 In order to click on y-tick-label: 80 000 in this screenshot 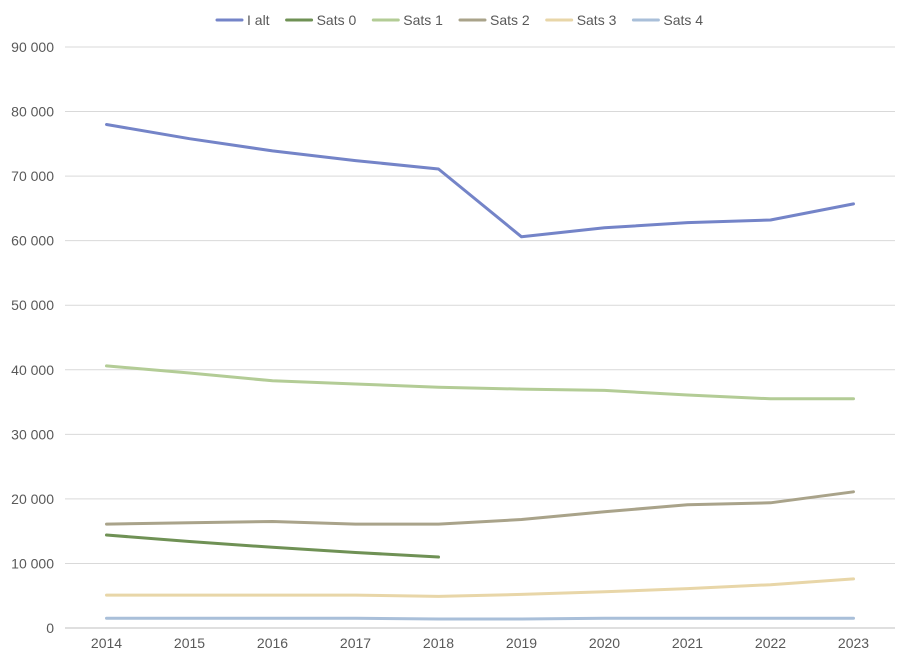, I will do `click(32, 112)`.